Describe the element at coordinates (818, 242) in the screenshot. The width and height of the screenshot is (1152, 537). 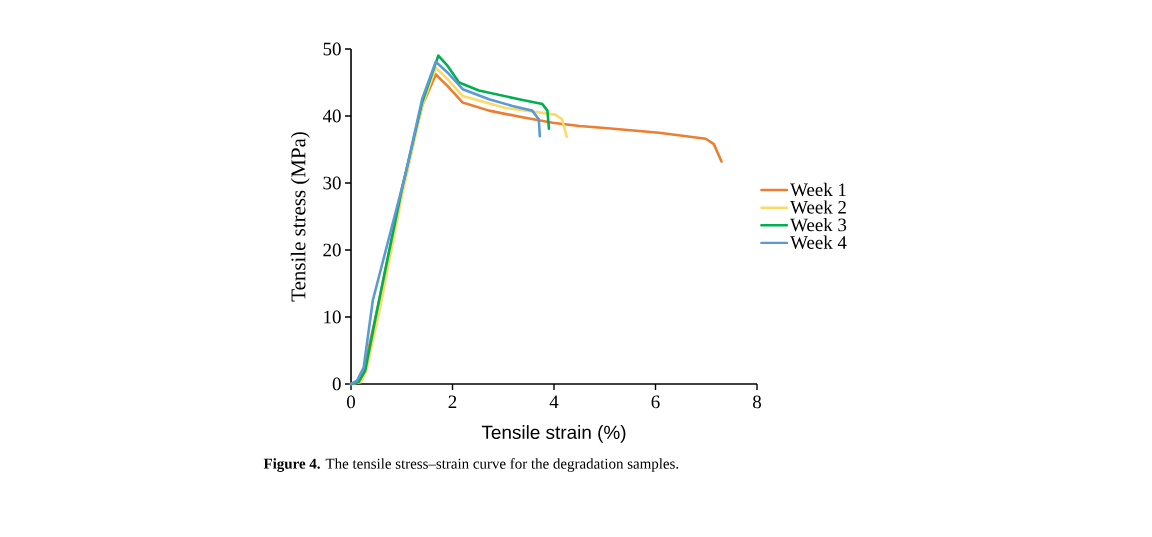
I see `legend-label: Week 4` at that location.